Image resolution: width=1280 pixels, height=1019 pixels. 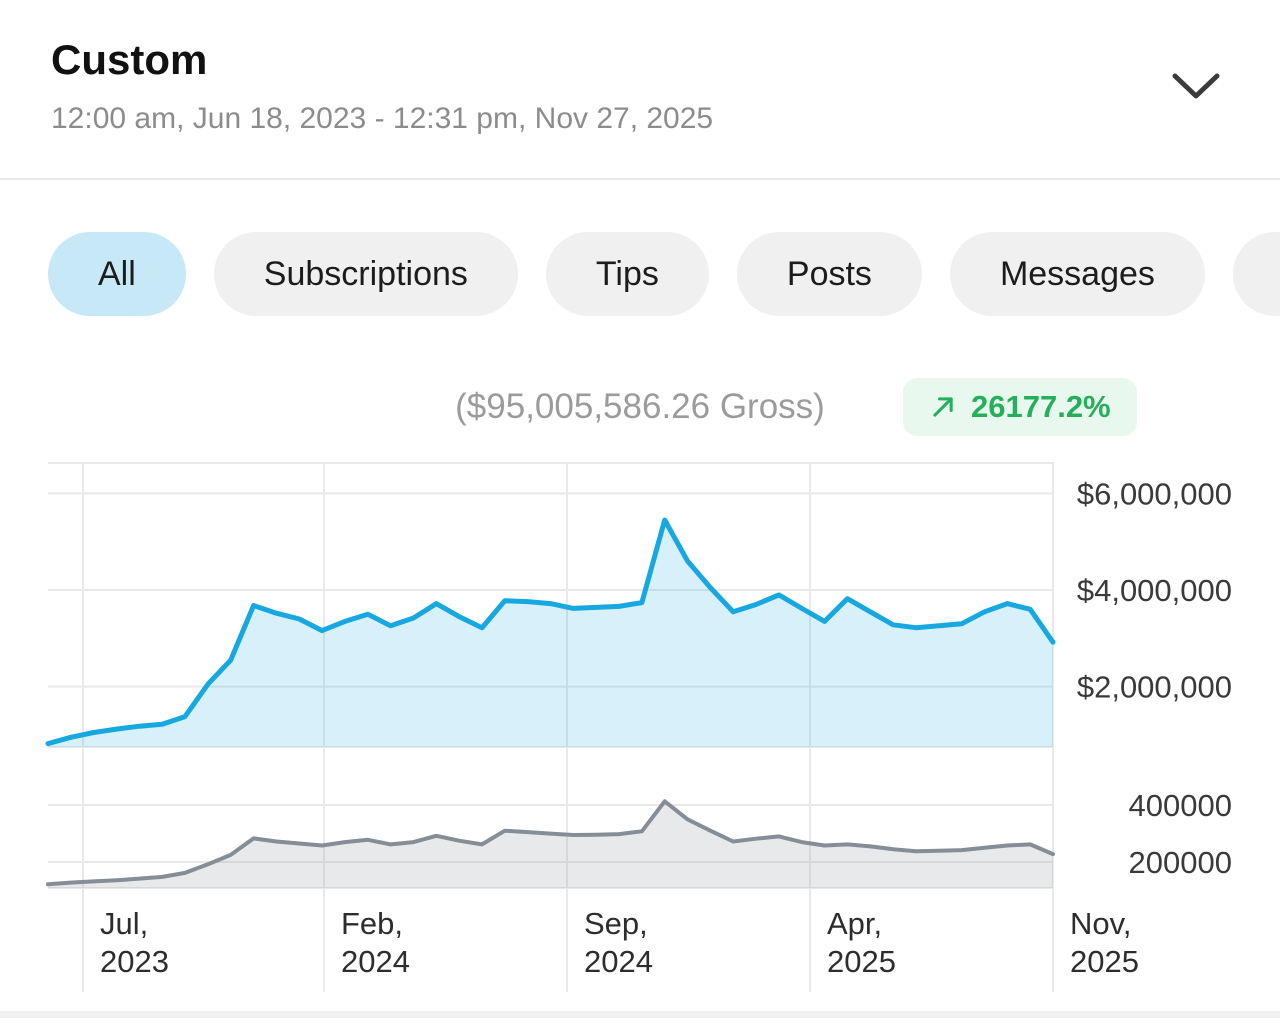 I want to click on x-axis-tick-label: 2023, so click(x=134, y=961).